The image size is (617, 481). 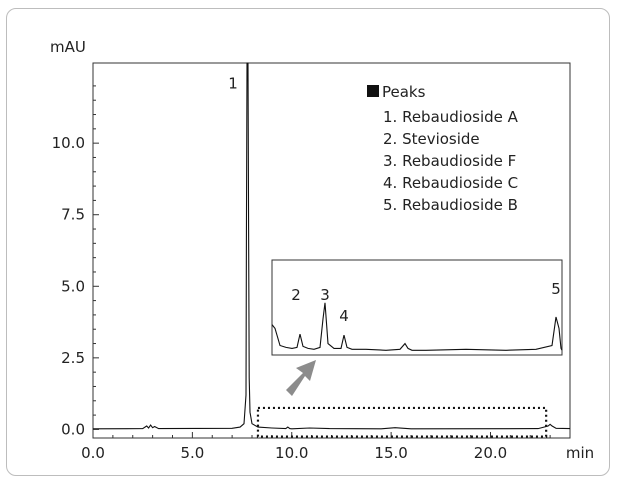 What do you see at coordinates (449, 161) in the screenshot?
I see `legend-item: 3. Rebaudioside F` at bounding box center [449, 161].